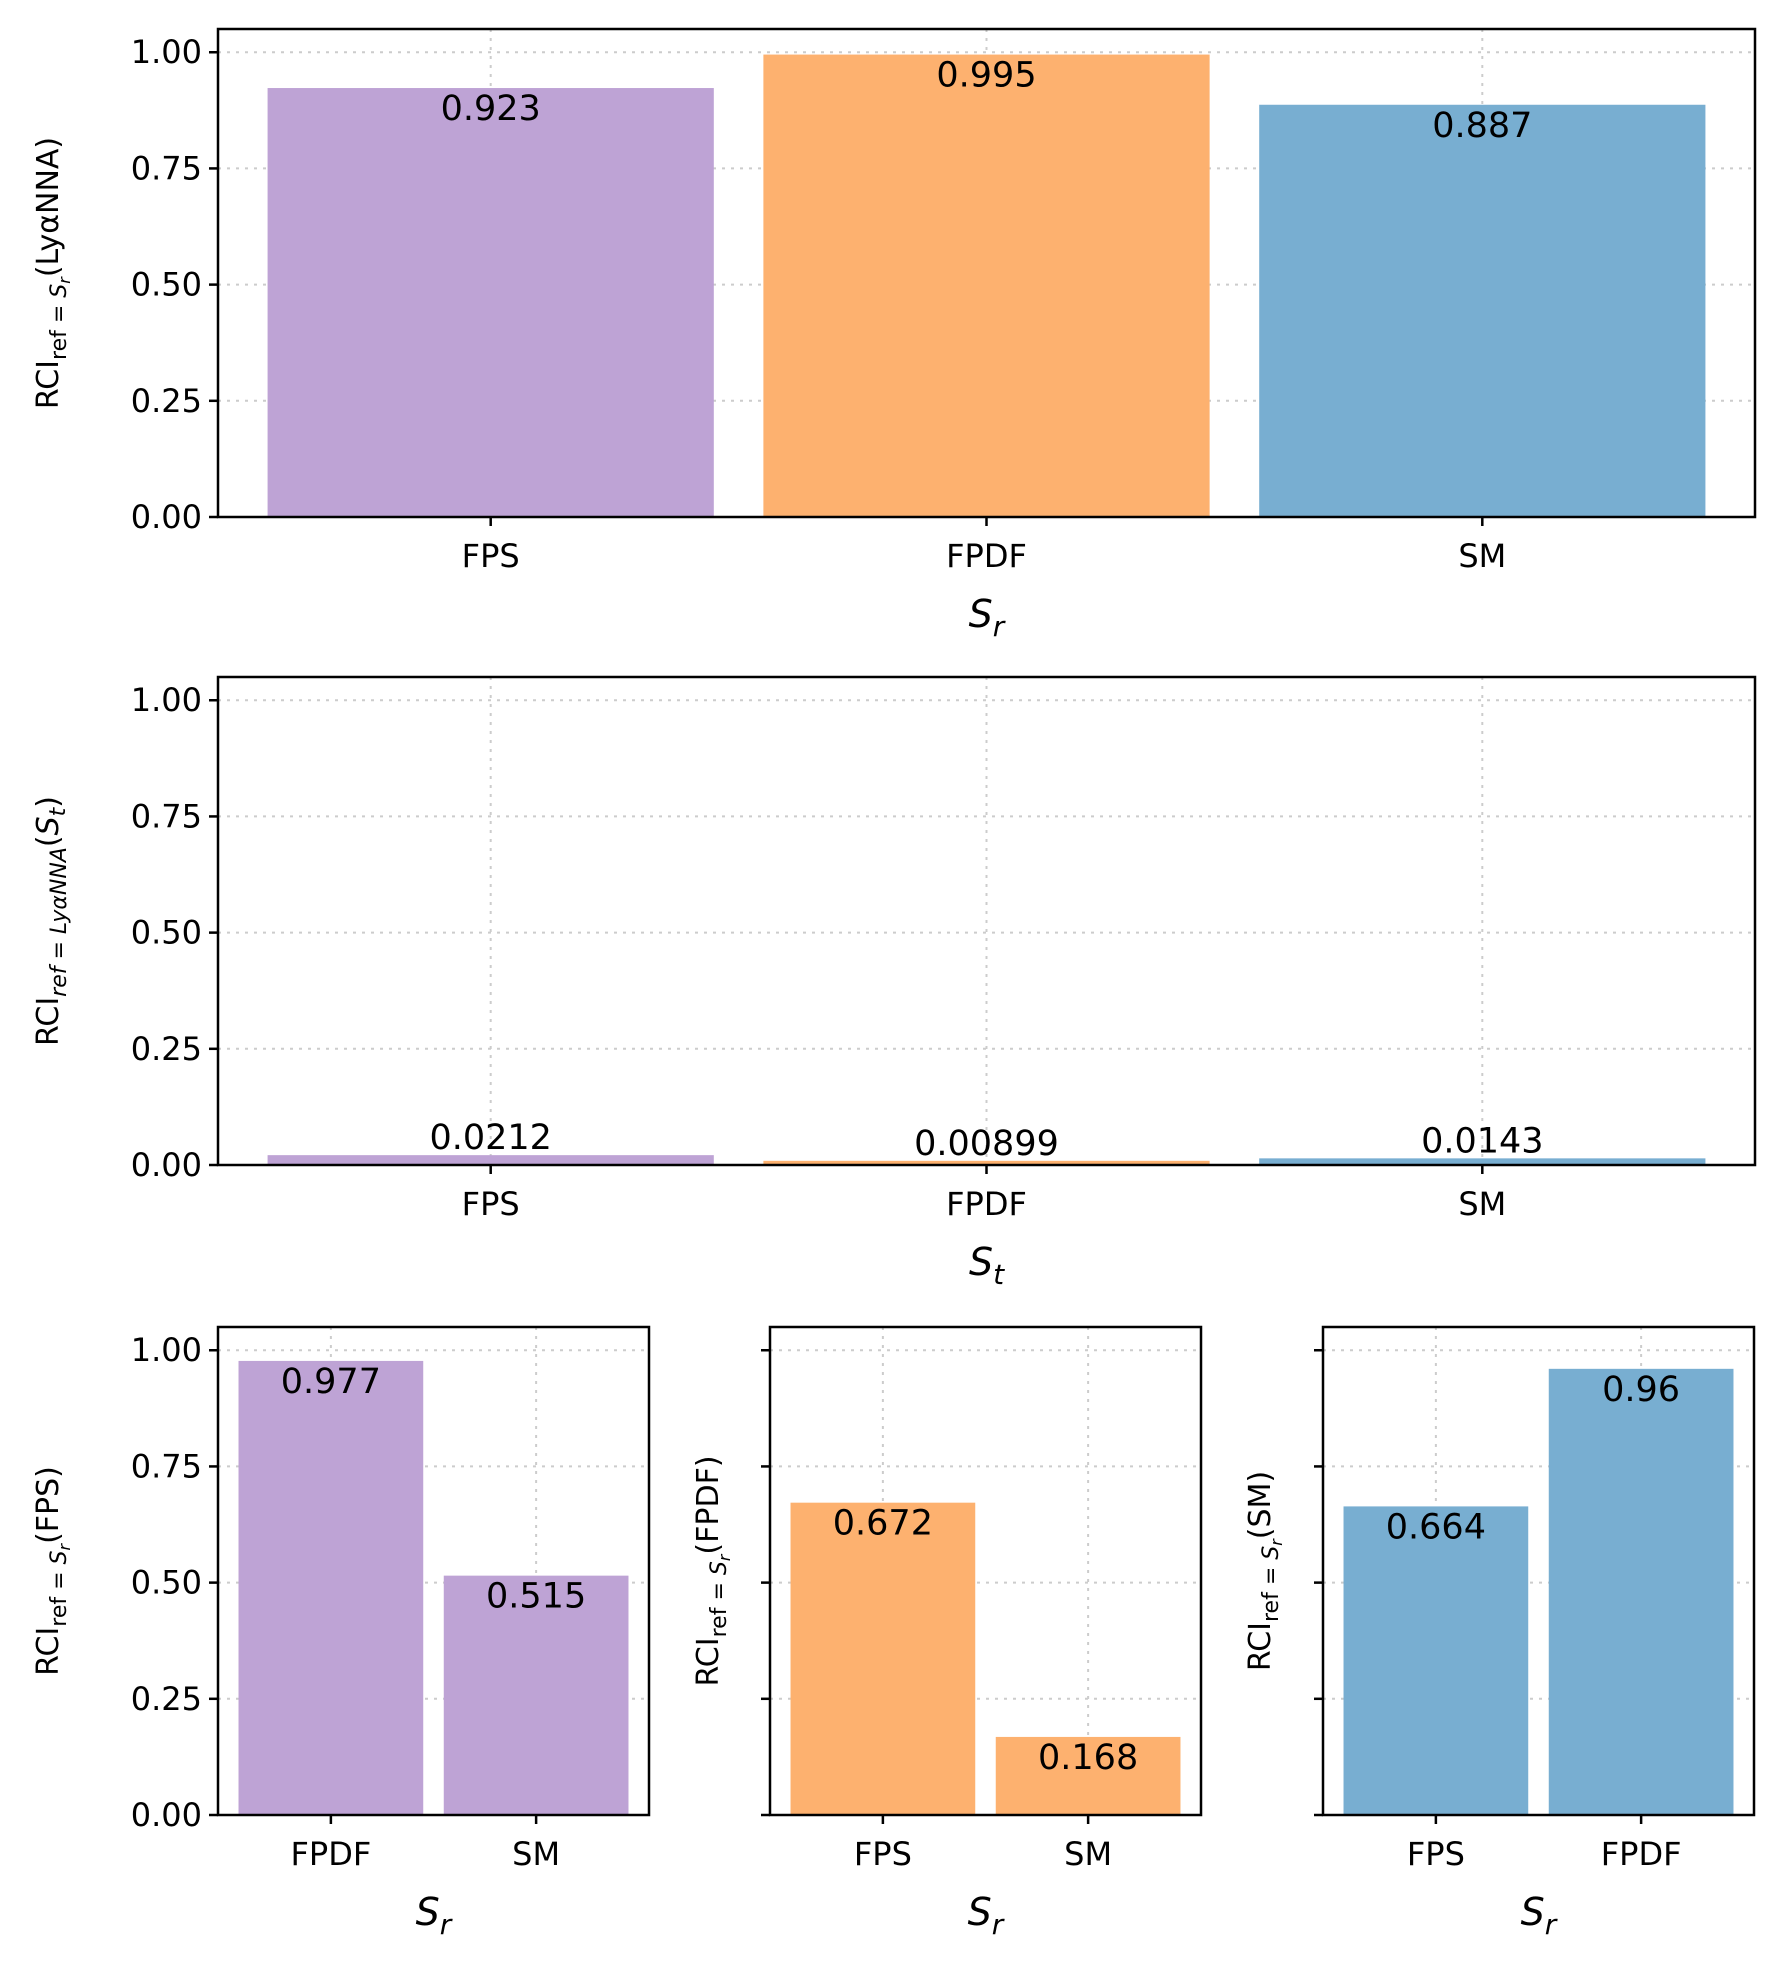 The image size is (1781, 1971). What do you see at coordinates (986, 76) in the screenshot?
I see `bar-value-label: 0.995` at bounding box center [986, 76].